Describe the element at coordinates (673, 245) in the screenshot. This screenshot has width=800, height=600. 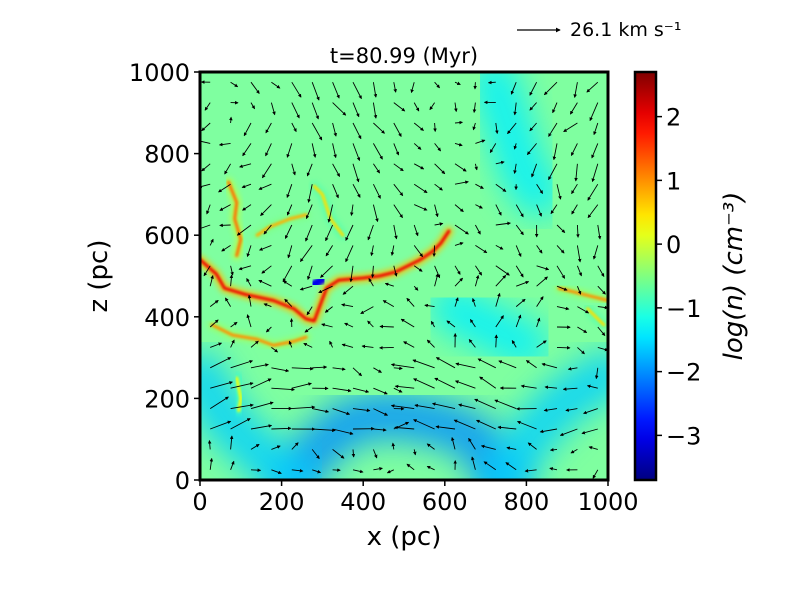
I see `colorbar-tick-label: 0` at that location.